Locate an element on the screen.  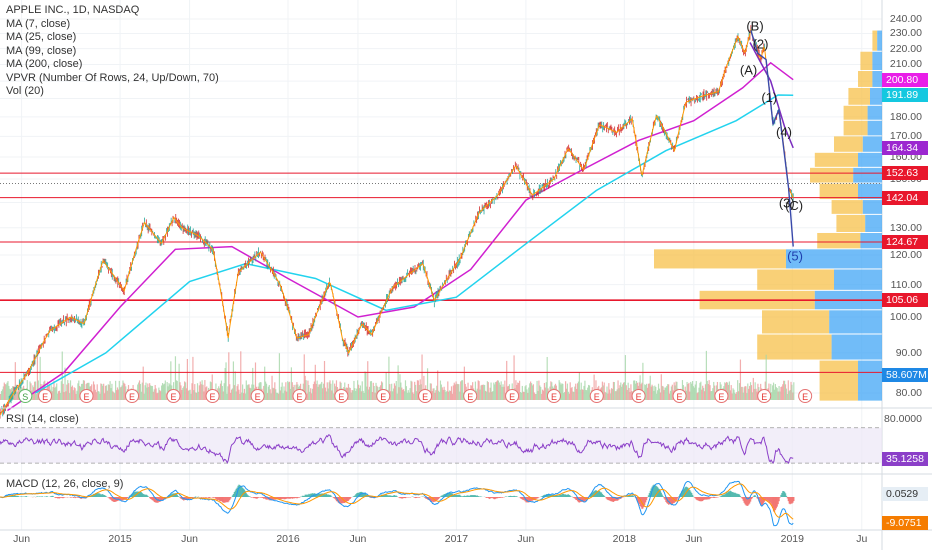
legend-ma200: MA (200, close) is located at coordinates (44, 64).